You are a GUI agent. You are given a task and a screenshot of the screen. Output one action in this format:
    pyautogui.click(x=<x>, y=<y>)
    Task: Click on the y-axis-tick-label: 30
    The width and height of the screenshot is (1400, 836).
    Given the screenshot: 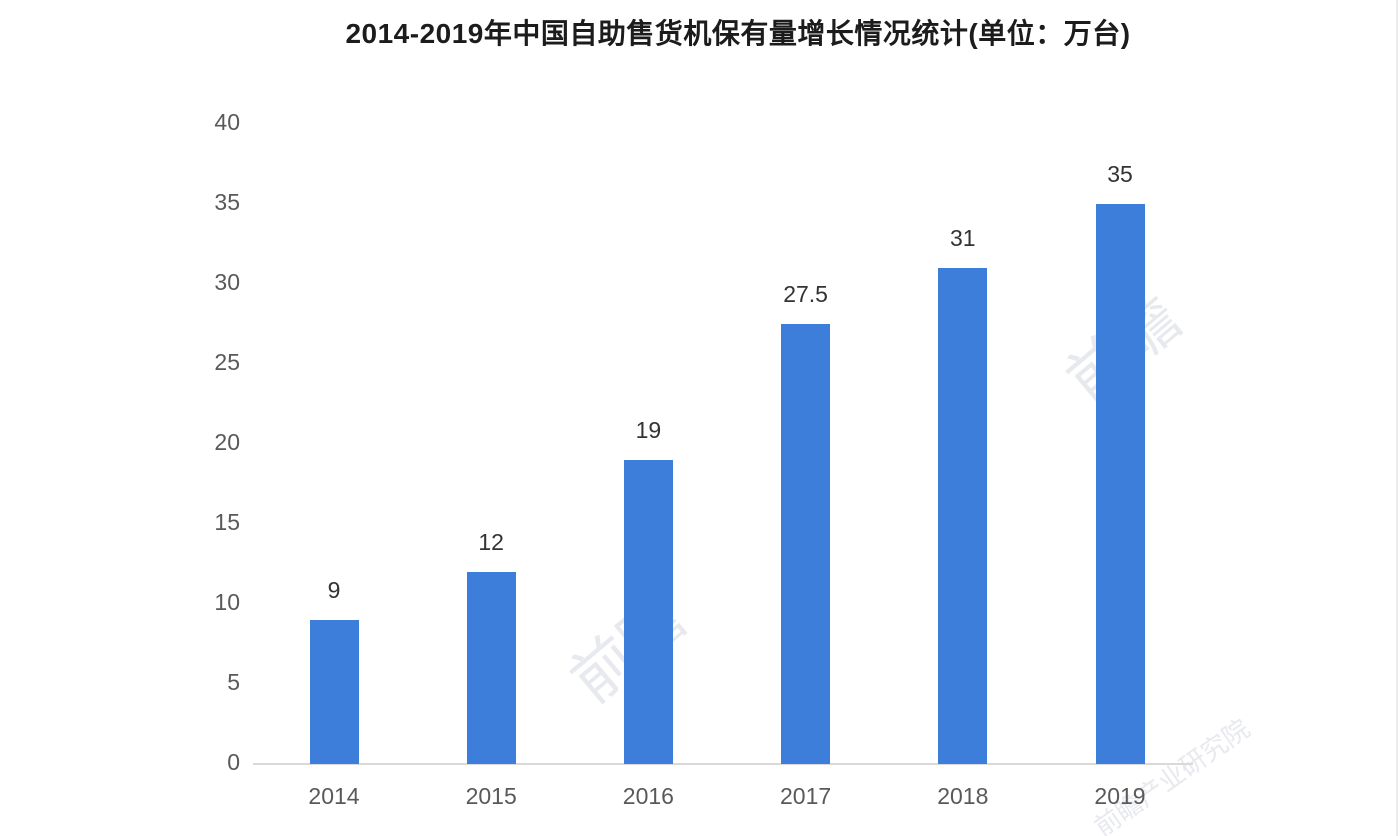 What is the action you would take?
    pyautogui.click(x=227, y=282)
    